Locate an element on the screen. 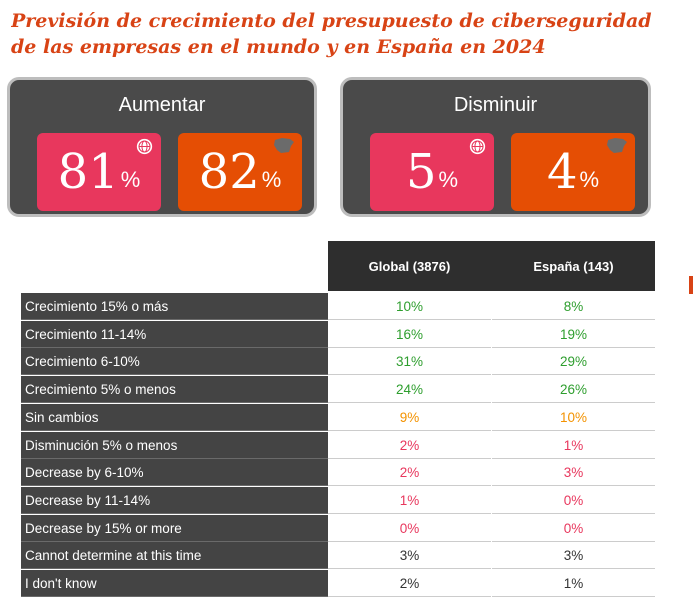 The image size is (693, 602). value-spain-disminuir: 4 is located at coordinates (562, 172).